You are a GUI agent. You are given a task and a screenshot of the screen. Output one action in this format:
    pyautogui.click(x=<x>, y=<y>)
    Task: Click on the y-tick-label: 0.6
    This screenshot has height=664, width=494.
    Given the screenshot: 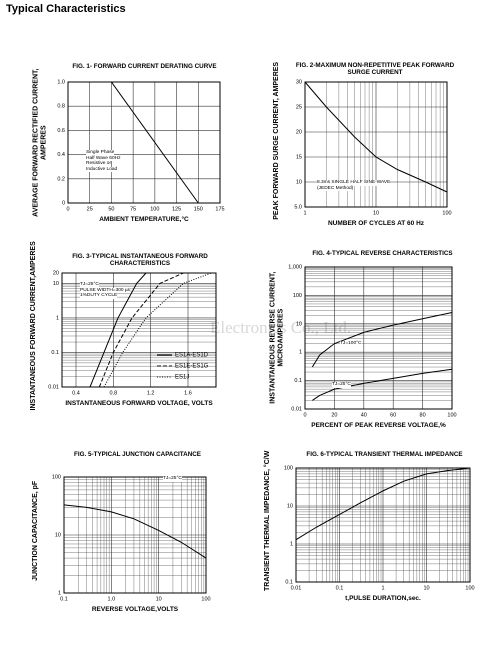 What is the action you would take?
    pyautogui.click(x=61, y=131)
    